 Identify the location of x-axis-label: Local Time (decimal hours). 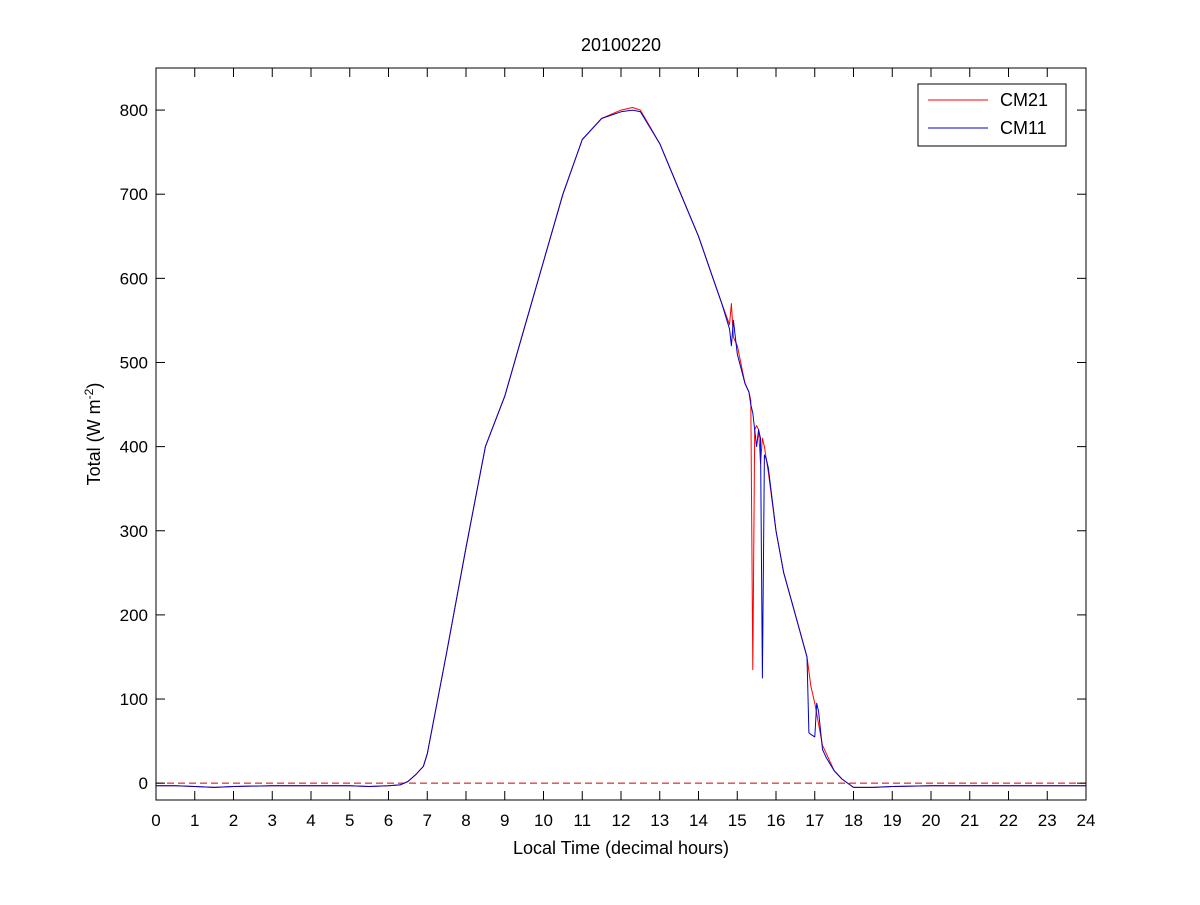
(621, 848).